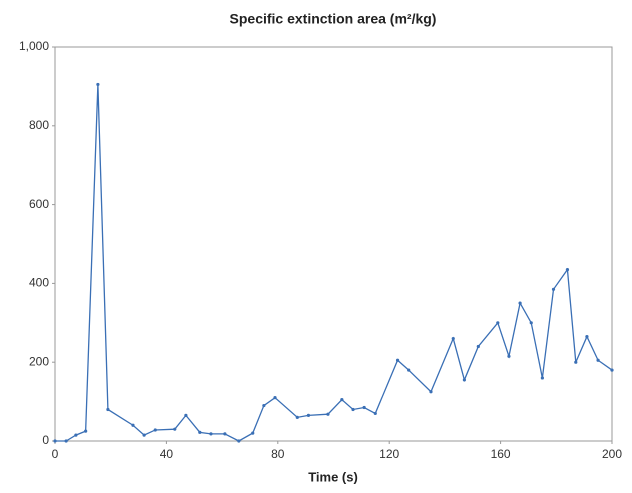 The image size is (632, 493). I want to click on x-tick-label: 40, so click(167, 454).